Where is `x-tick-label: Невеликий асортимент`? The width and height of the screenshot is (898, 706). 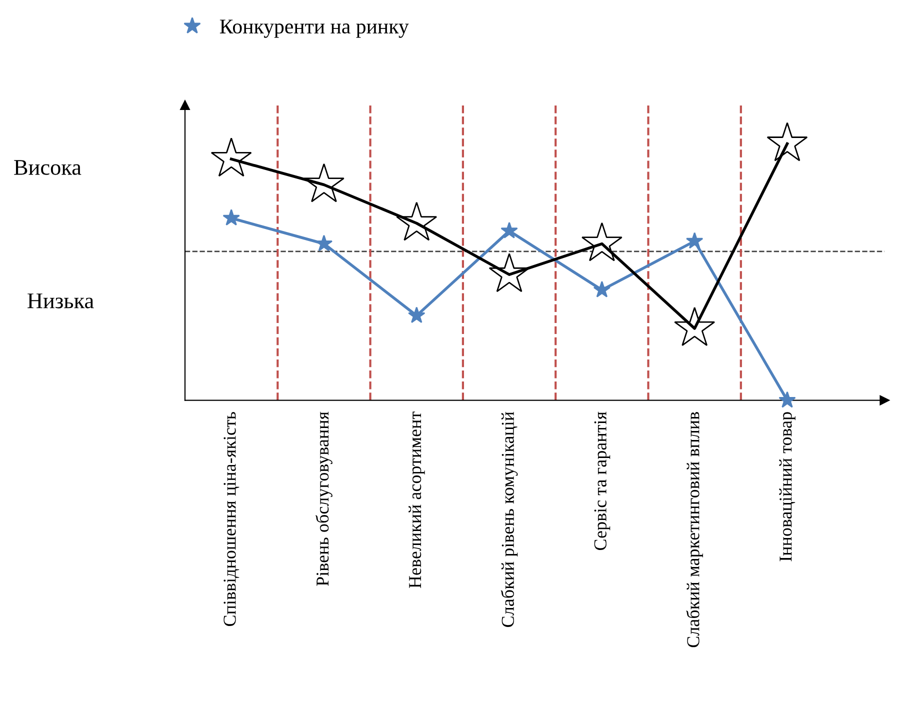 x-tick-label: Невеликий асортимент is located at coordinates (416, 500).